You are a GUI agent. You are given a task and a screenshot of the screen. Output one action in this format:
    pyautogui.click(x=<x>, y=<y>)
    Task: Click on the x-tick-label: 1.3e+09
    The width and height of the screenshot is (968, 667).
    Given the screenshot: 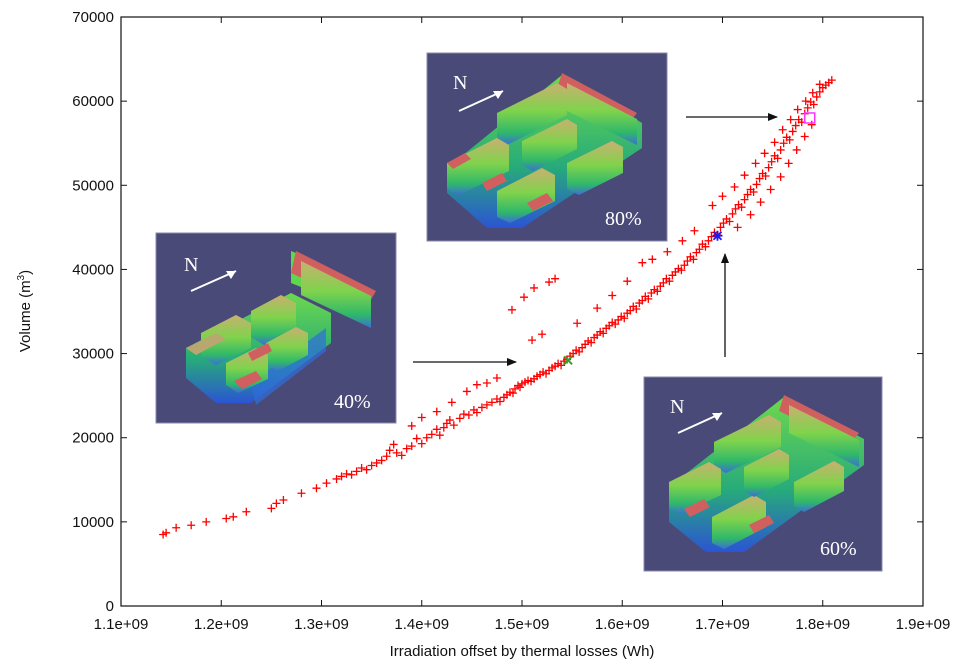 What is the action you would take?
    pyautogui.click(x=321, y=624)
    